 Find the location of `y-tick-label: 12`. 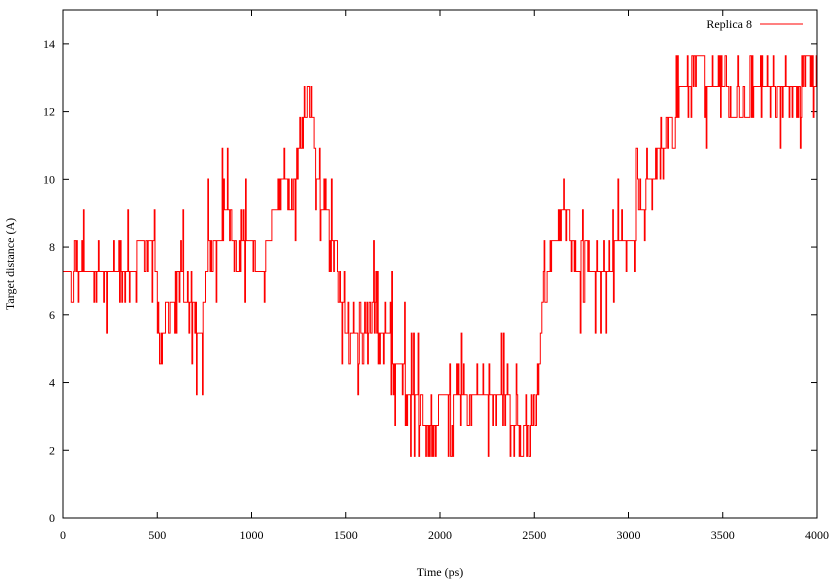

y-tick-label: 12 is located at coordinates (49, 112).